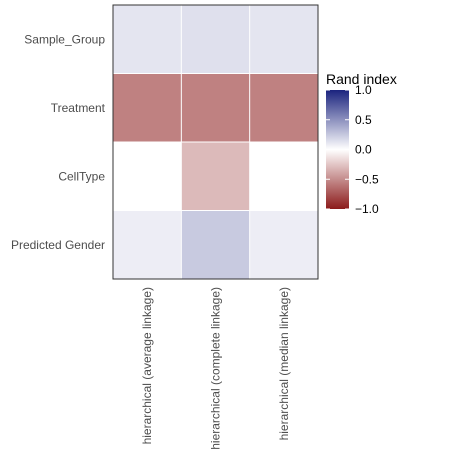  Describe the element at coordinates (367, 179) in the screenshot. I see `legend-tick-label: −0.5` at that location.